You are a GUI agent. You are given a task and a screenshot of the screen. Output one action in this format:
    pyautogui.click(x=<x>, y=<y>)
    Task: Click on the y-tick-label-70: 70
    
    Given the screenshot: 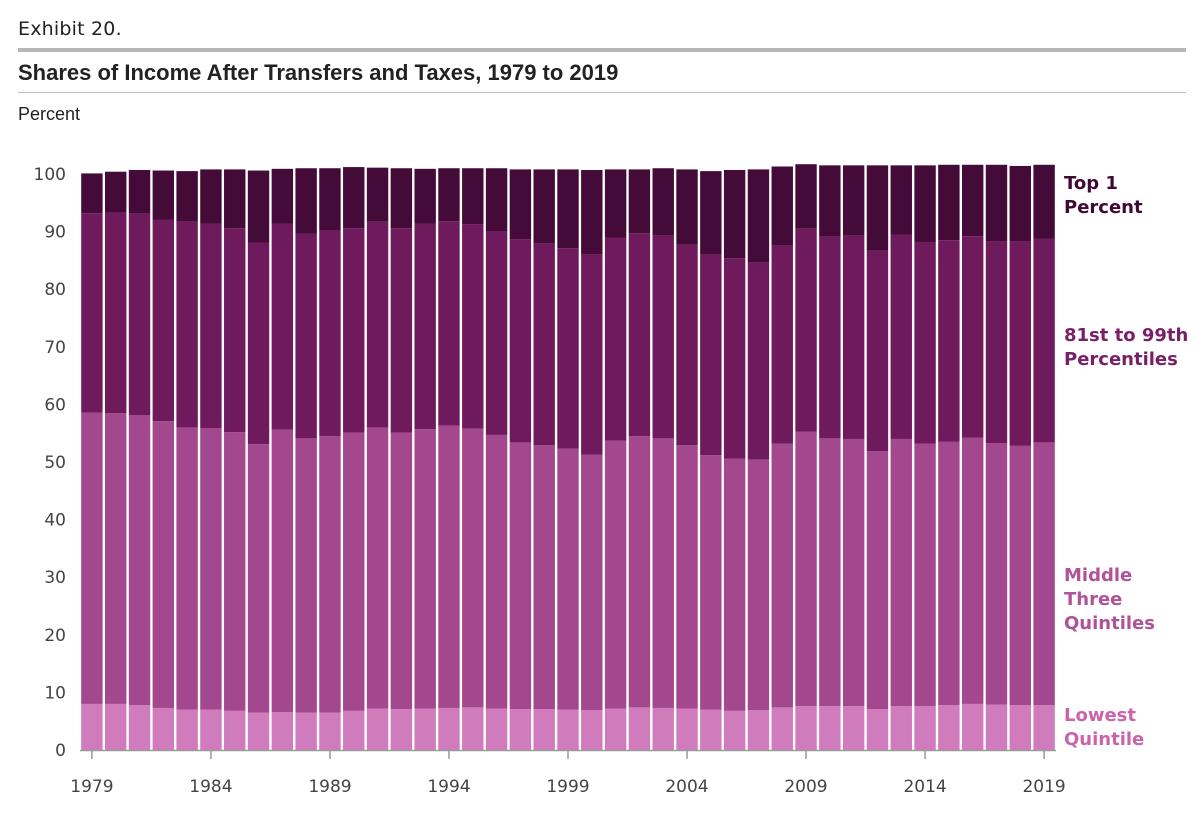 What is the action you would take?
    pyautogui.click(x=55, y=348)
    